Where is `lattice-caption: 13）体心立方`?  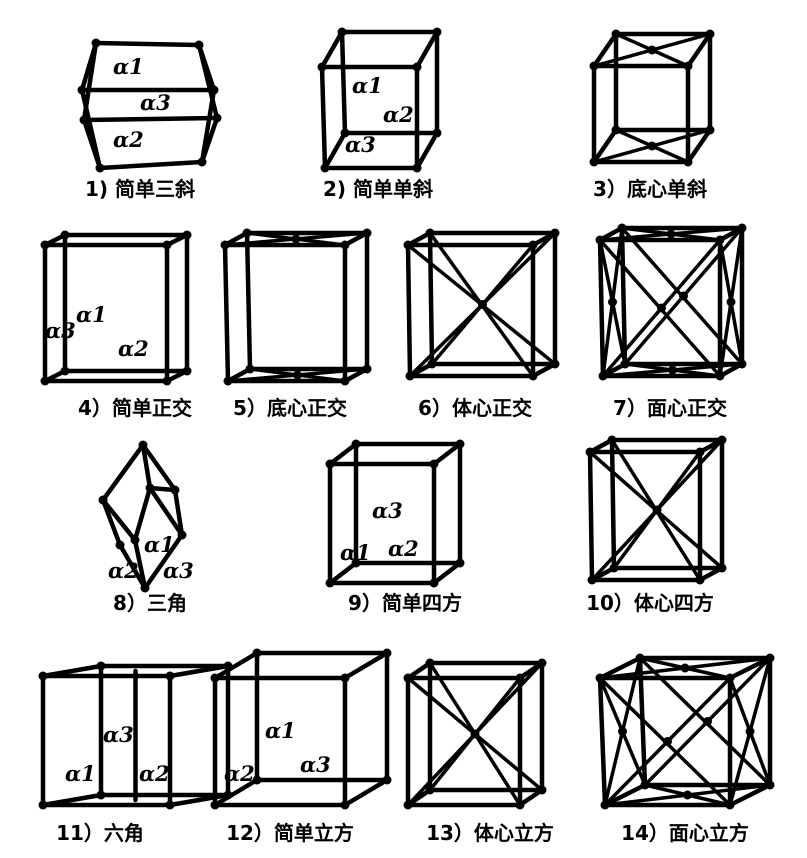 lattice-caption: 13）体心立方 is located at coordinates (490, 833).